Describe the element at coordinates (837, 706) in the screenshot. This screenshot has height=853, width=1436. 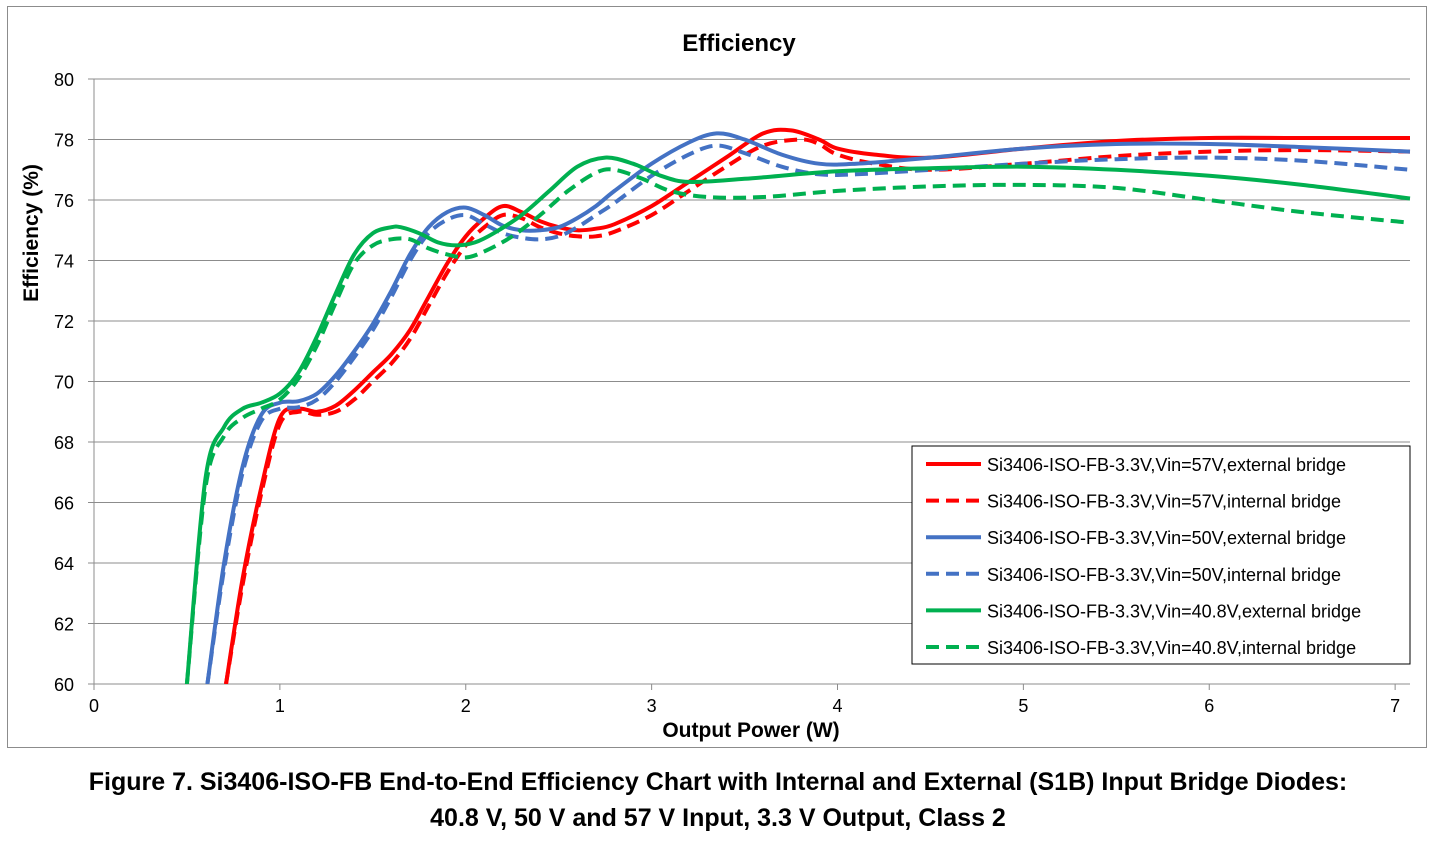
I see `x-tick-label-4: 4` at that location.